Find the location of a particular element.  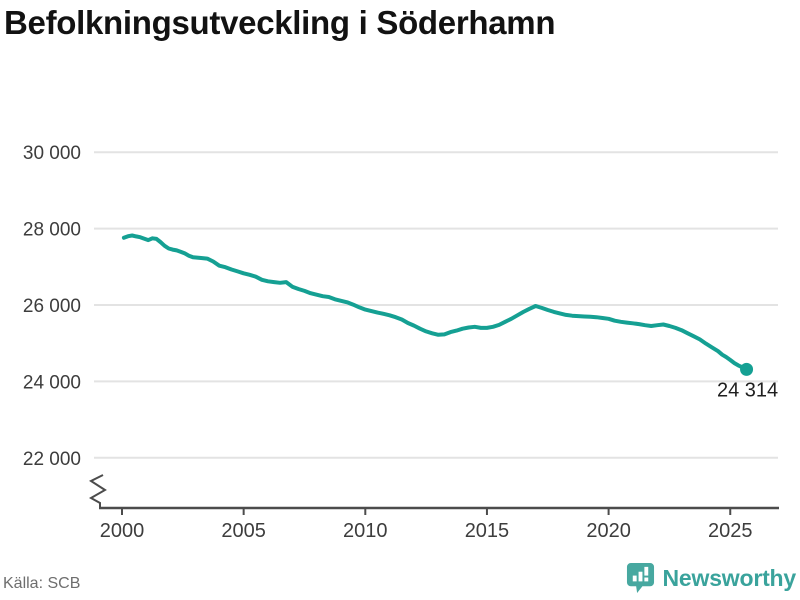

logo-exclamation-dot is located at coordinates (645, 579).